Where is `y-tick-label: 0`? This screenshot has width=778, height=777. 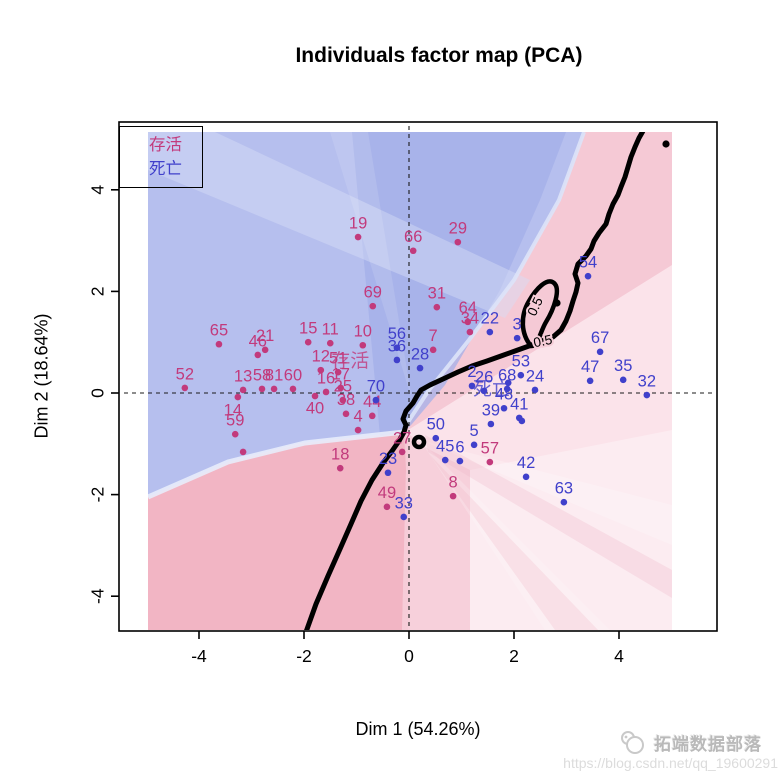
y-tick-label: 0 is located at coordinates (98, 393).